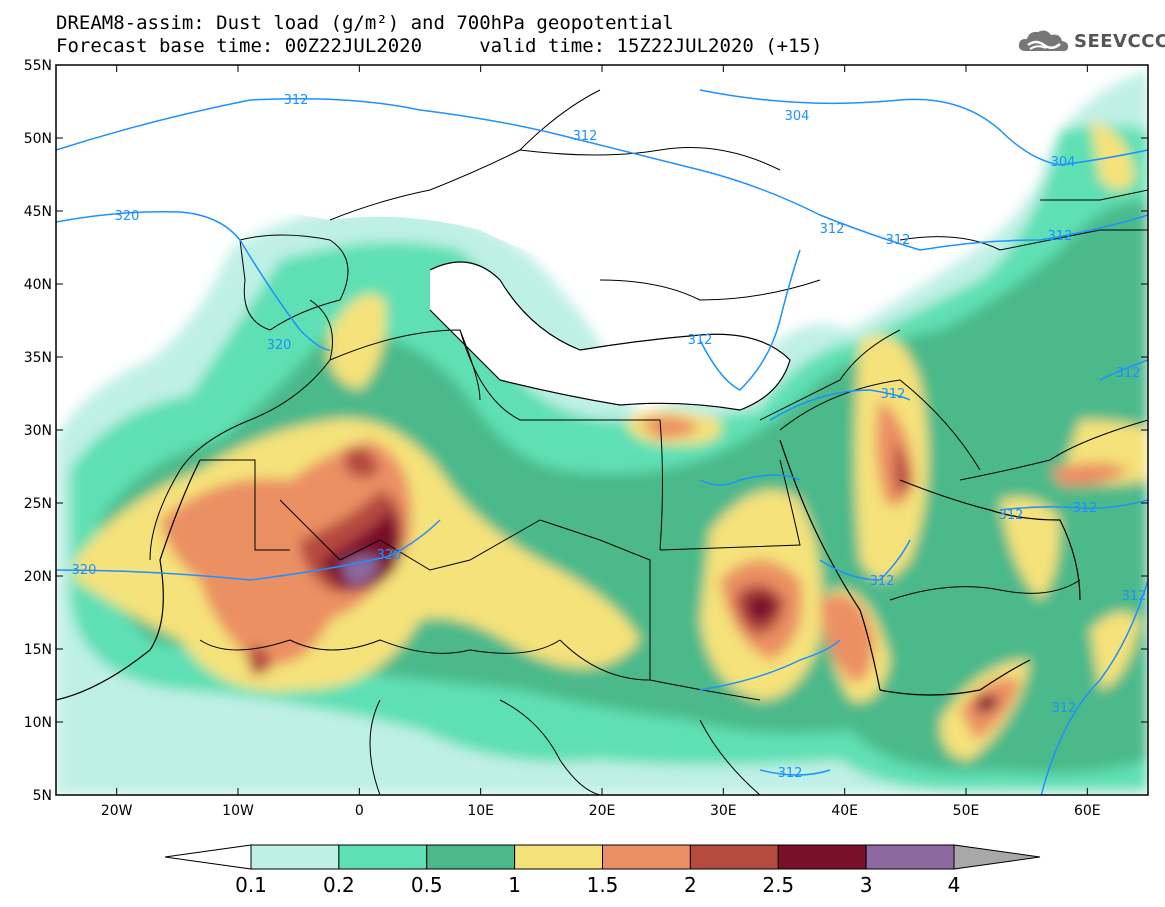 The width and height of the screenshot is (1165, 907). What do you see at coordinates (427, 885) in the screenshot?
I see `colorbar-label: 0.5` at bounding box center [427, 885].